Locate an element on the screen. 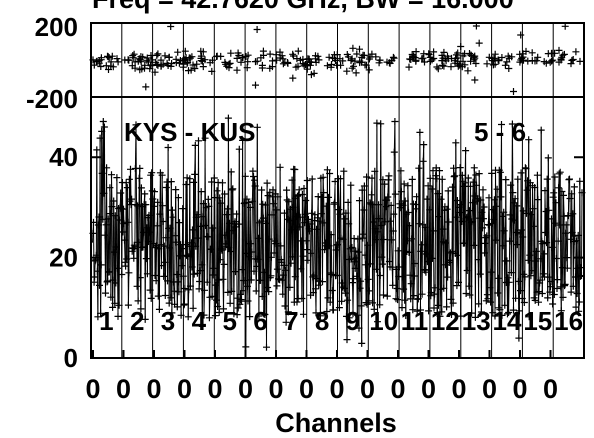 The height and width of the screenshot is (438, 594). segment-label: 12 is located at coordinates (445, 321).